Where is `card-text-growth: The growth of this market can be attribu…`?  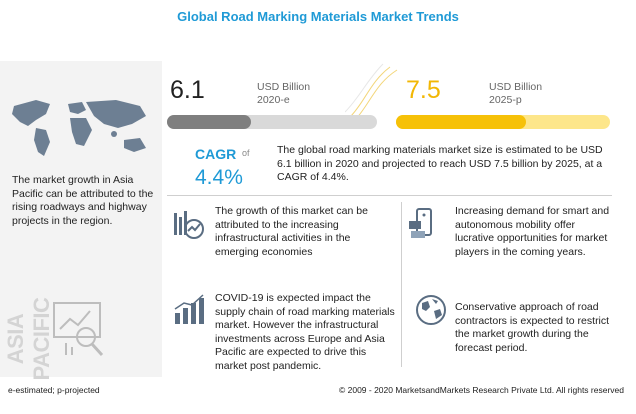
card-text-growth: The growth of this market can be attribu… is located at coordinates (291, 231).